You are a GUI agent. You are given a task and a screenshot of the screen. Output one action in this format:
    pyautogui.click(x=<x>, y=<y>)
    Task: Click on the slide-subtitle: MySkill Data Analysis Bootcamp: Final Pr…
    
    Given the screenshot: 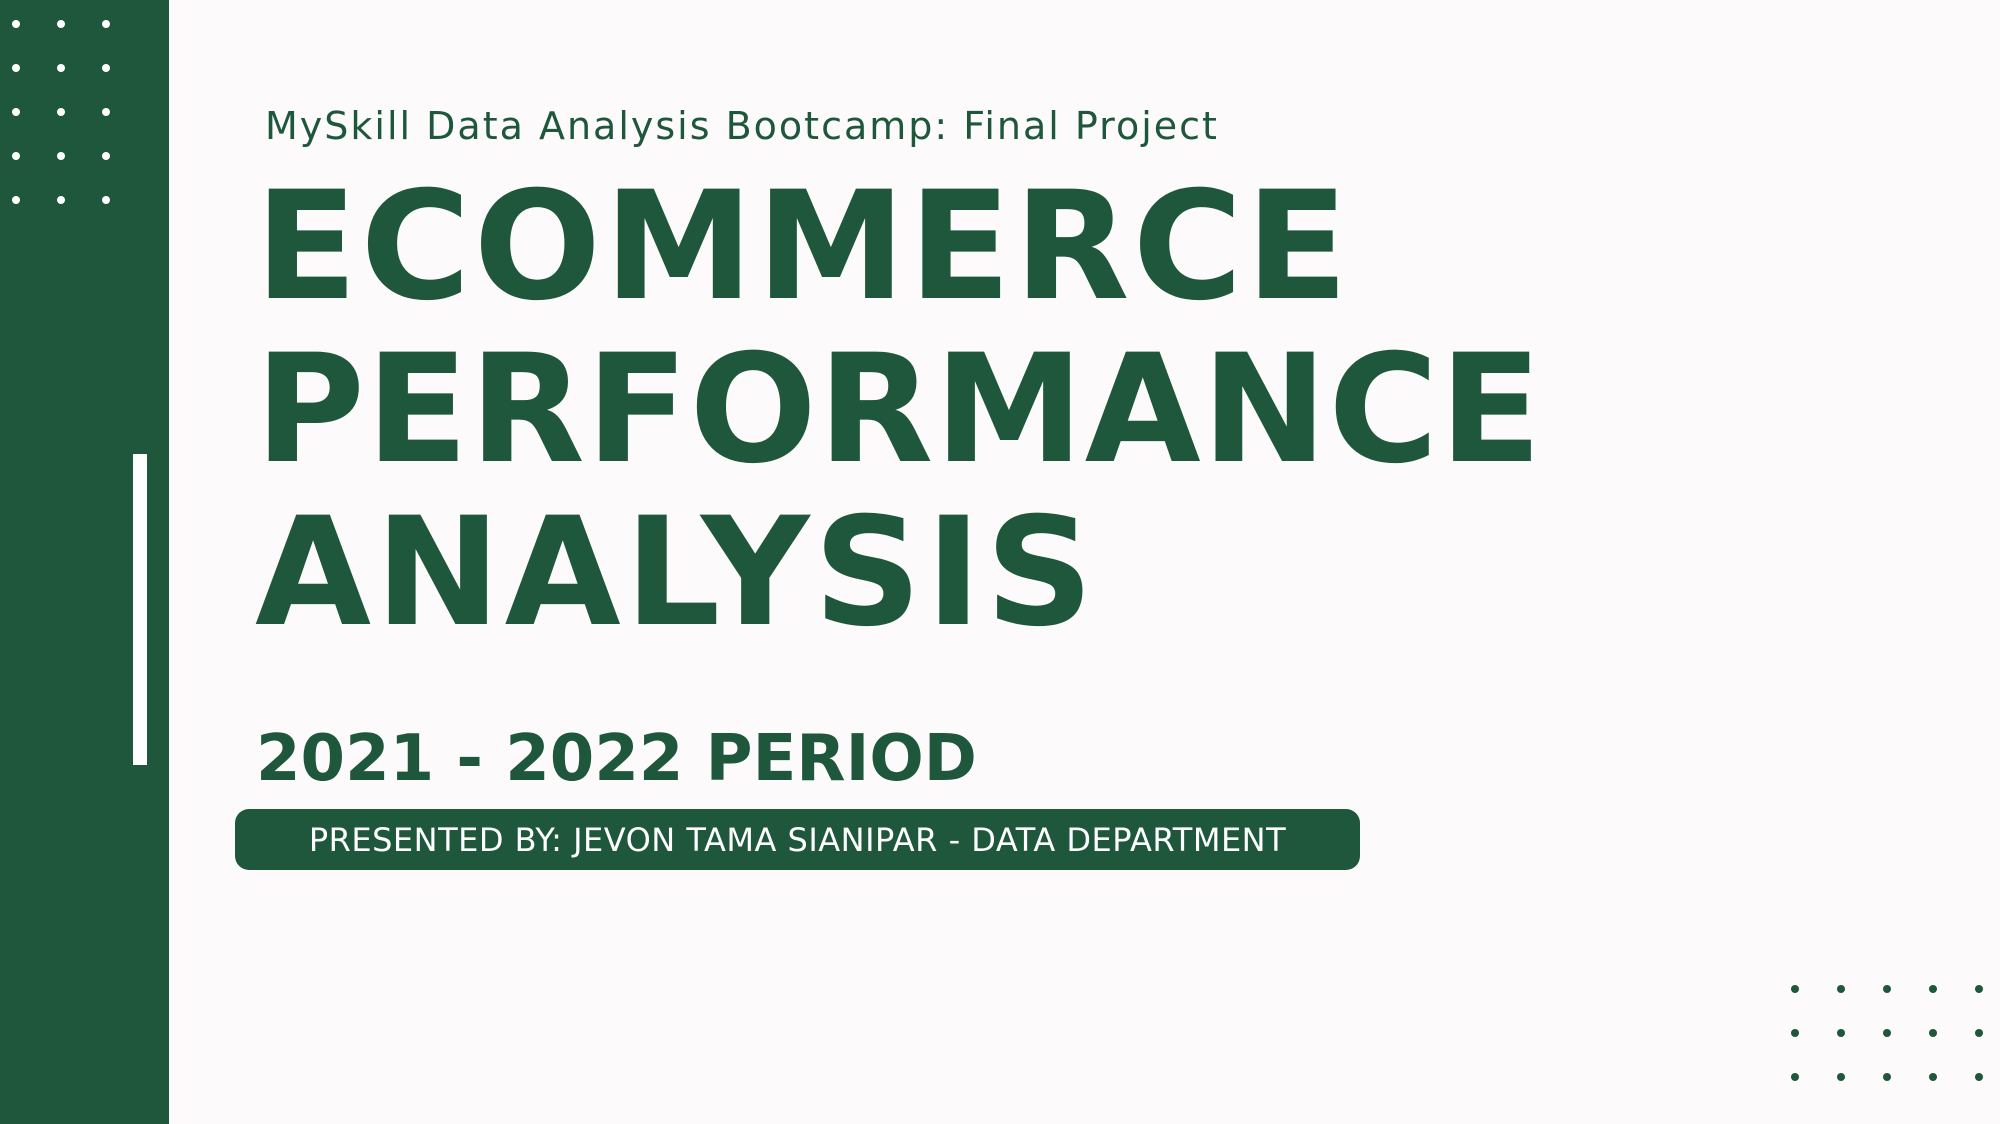 What is the action you would take?
    pyautogui.click(x=742, y=126)
    